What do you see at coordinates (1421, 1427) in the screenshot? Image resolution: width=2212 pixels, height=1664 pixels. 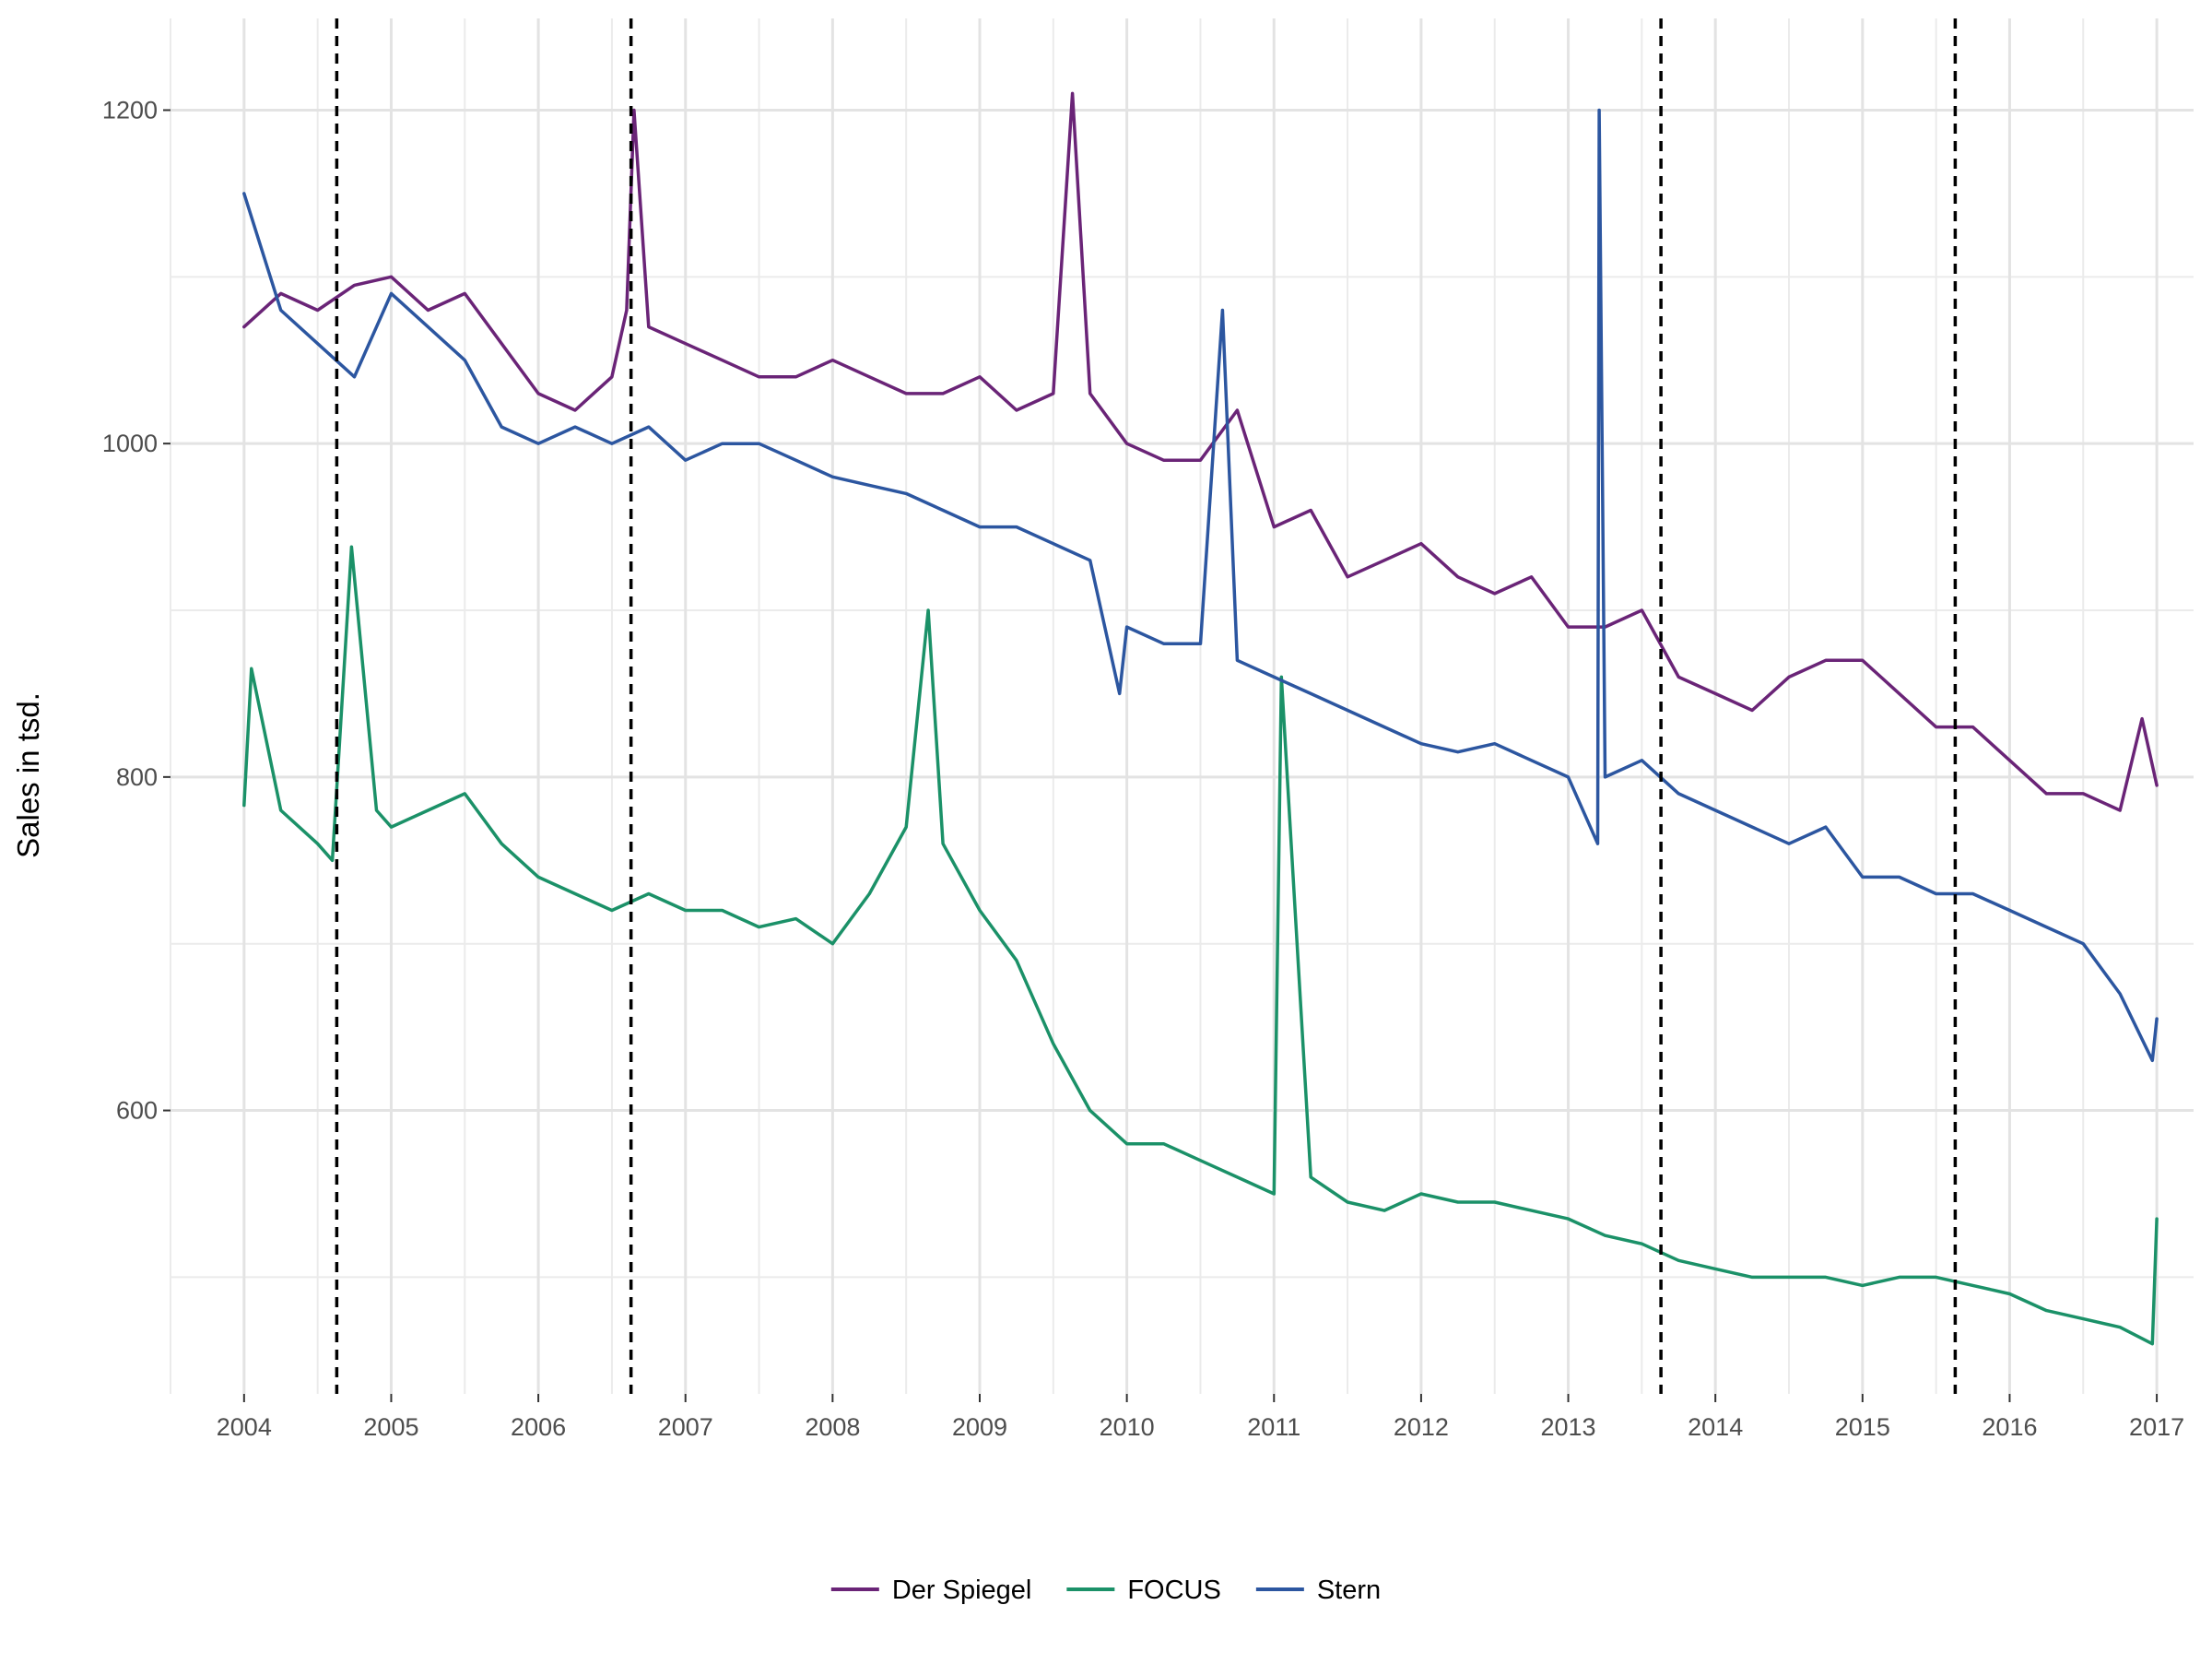 I see `x-tick-label: 2012` at bounding box center [1421, 1427].